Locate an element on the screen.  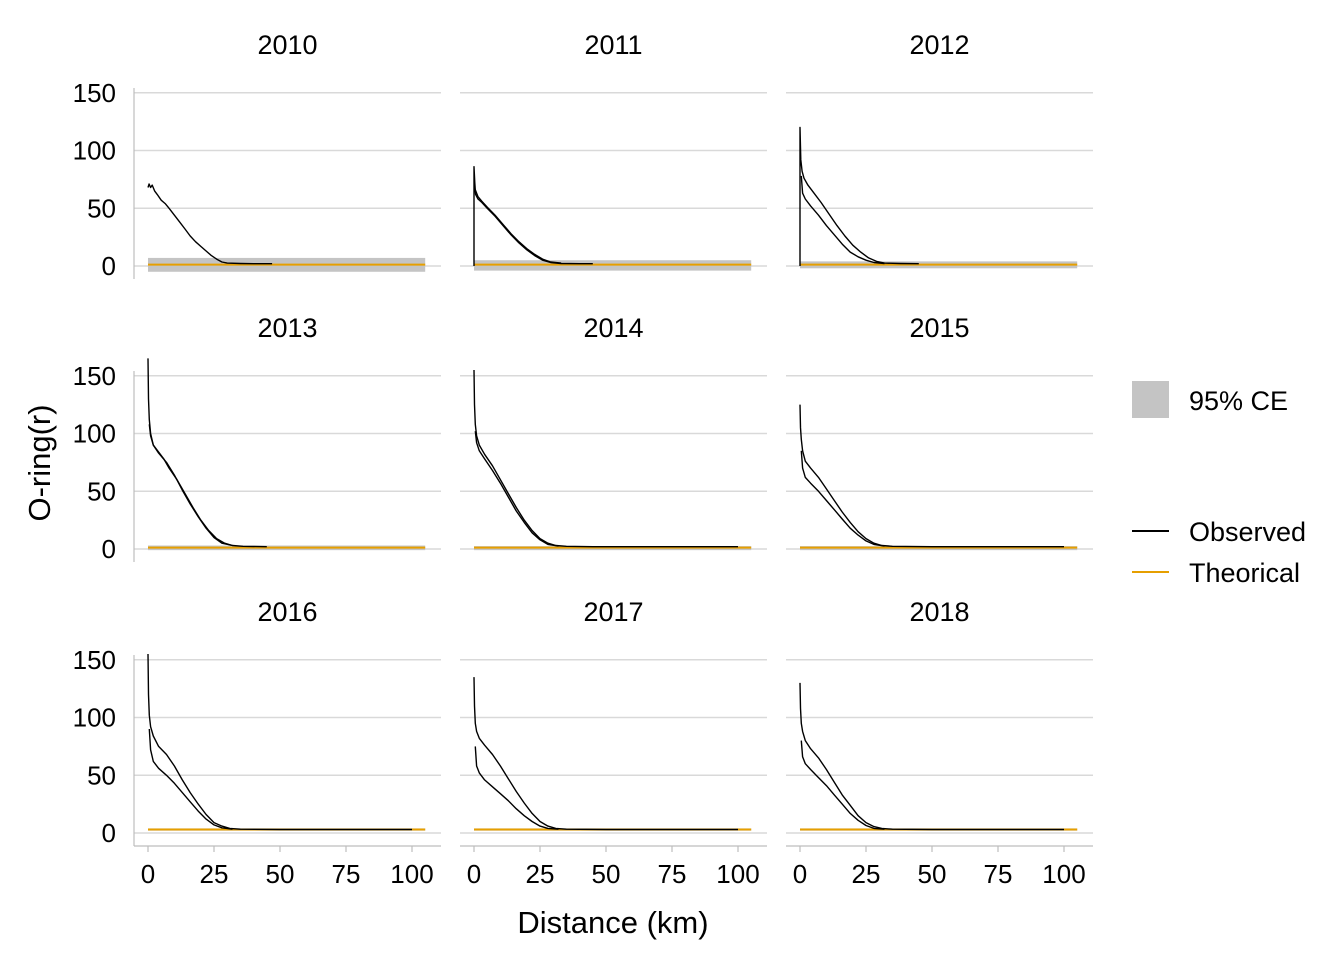
panel-2012: 2012 is located at coordinates (939, 149).